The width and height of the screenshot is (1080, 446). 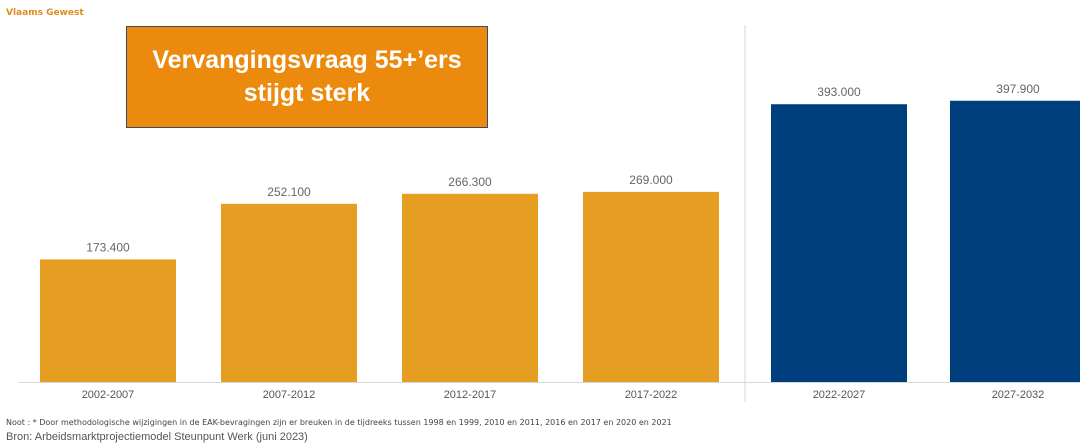 What do you see at coordinates (470, 395) in the screenshot?
I see `x-tick-label-2012-2017: 2012-2017` at bounding box center [470, 395].